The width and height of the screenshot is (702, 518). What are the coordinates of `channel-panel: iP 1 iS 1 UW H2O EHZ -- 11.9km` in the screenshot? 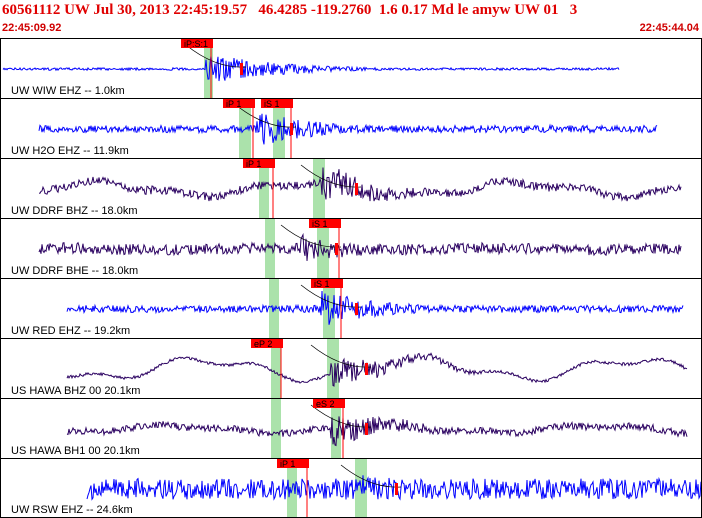 It's located at (351, 128).